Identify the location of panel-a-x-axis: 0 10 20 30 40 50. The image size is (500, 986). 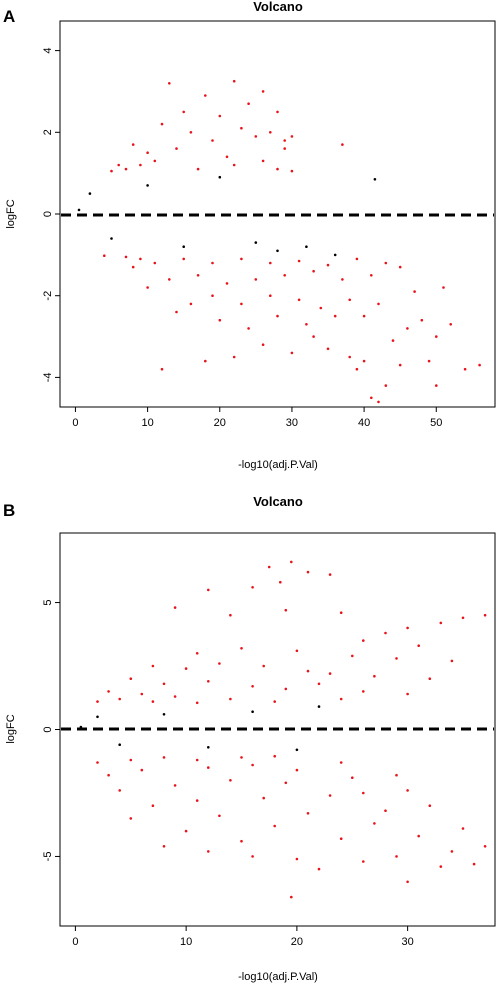
(257, 418).